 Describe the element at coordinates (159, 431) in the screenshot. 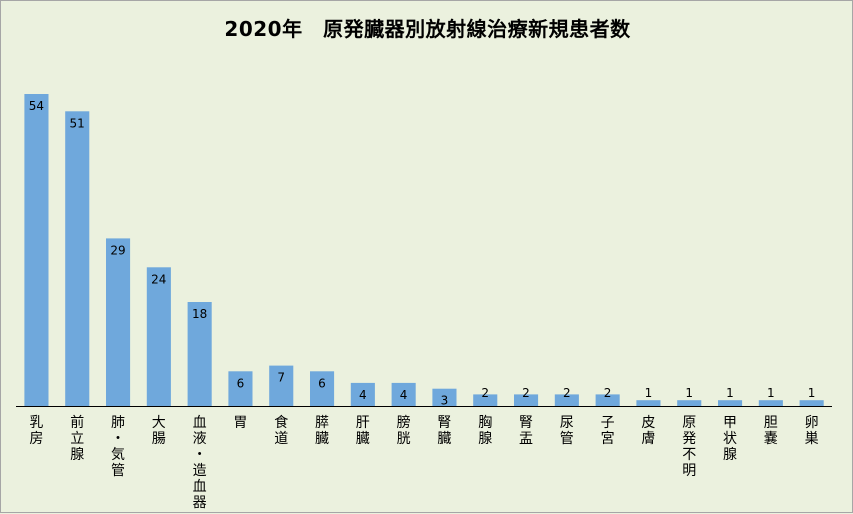

I see `category-label: 大腸` at that location.